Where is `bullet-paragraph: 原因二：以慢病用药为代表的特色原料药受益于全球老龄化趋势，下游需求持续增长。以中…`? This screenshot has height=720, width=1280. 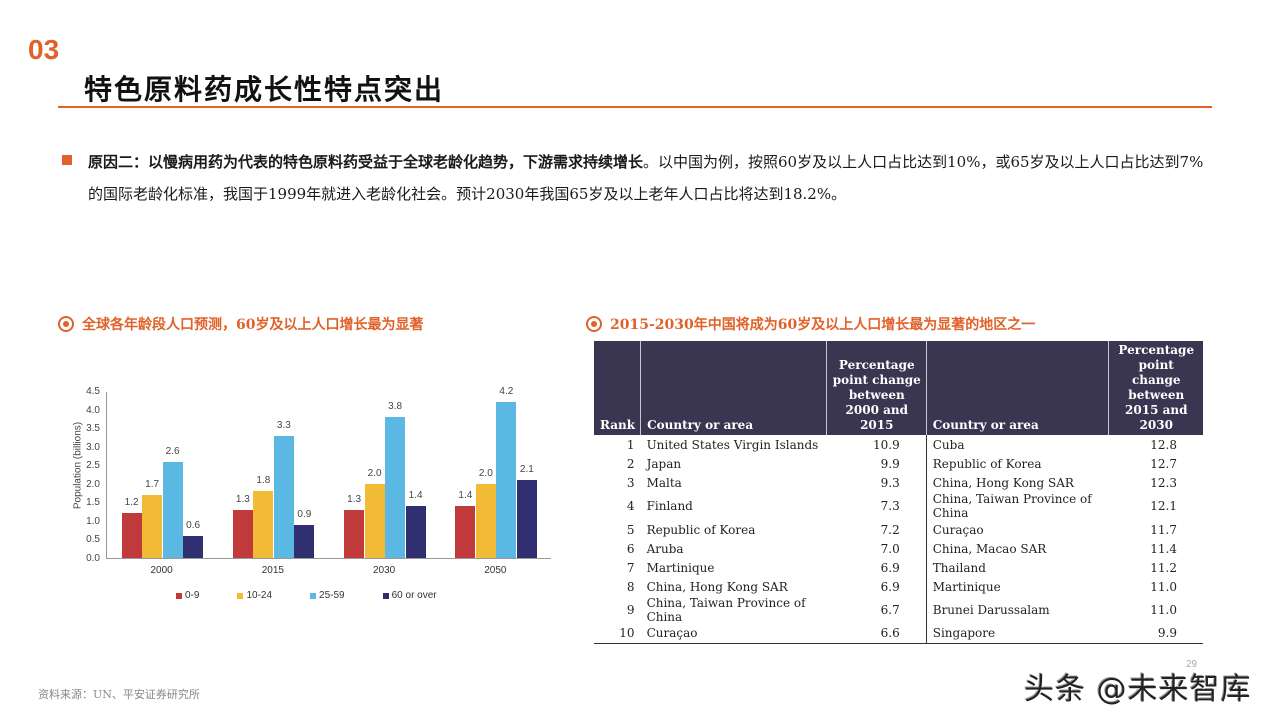 bullet-paragraph: 原因二：以慢病用药为代表的特色原料药受益于全球老龄化趋势，下游需求持续增长。以中… is located at coordinates (637, 178).